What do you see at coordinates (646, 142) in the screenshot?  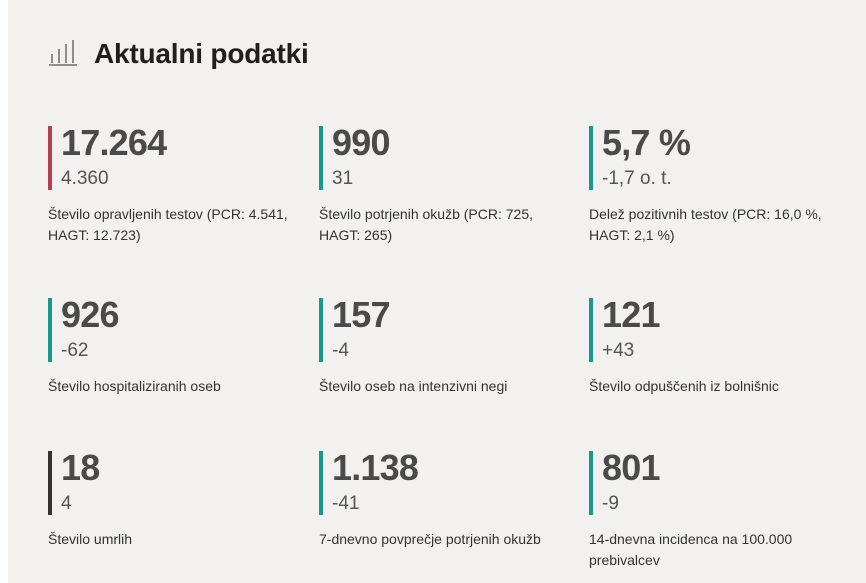 I see `stat-value: 5,7 %` at bounding box center [646, 142].